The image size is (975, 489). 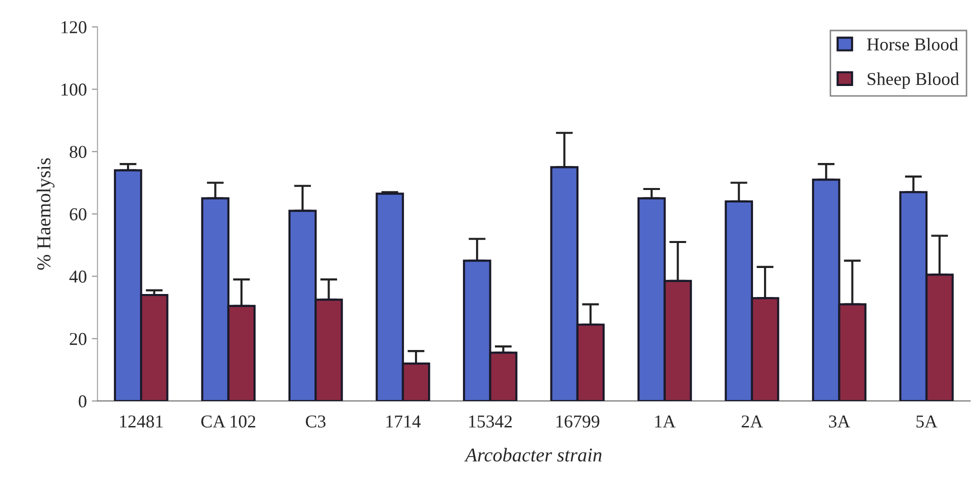 What do you see at coordinates (490, 421) in the screenshot?
I see `x-tick-label: 15342` at bounding box center [490, 421].